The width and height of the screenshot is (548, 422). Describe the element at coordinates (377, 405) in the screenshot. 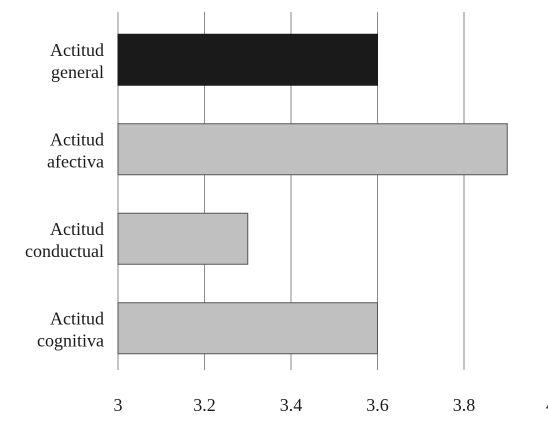

I see `x-tick-label: 3.6` at that location.